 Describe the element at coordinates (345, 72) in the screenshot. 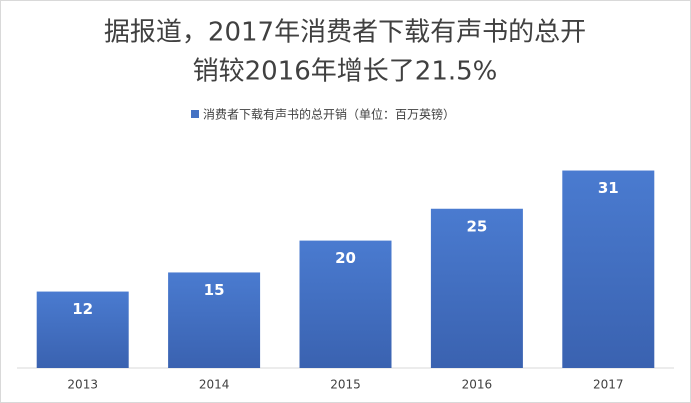

I see `chart-title: 销较2016年增长了21.5%` at that location.